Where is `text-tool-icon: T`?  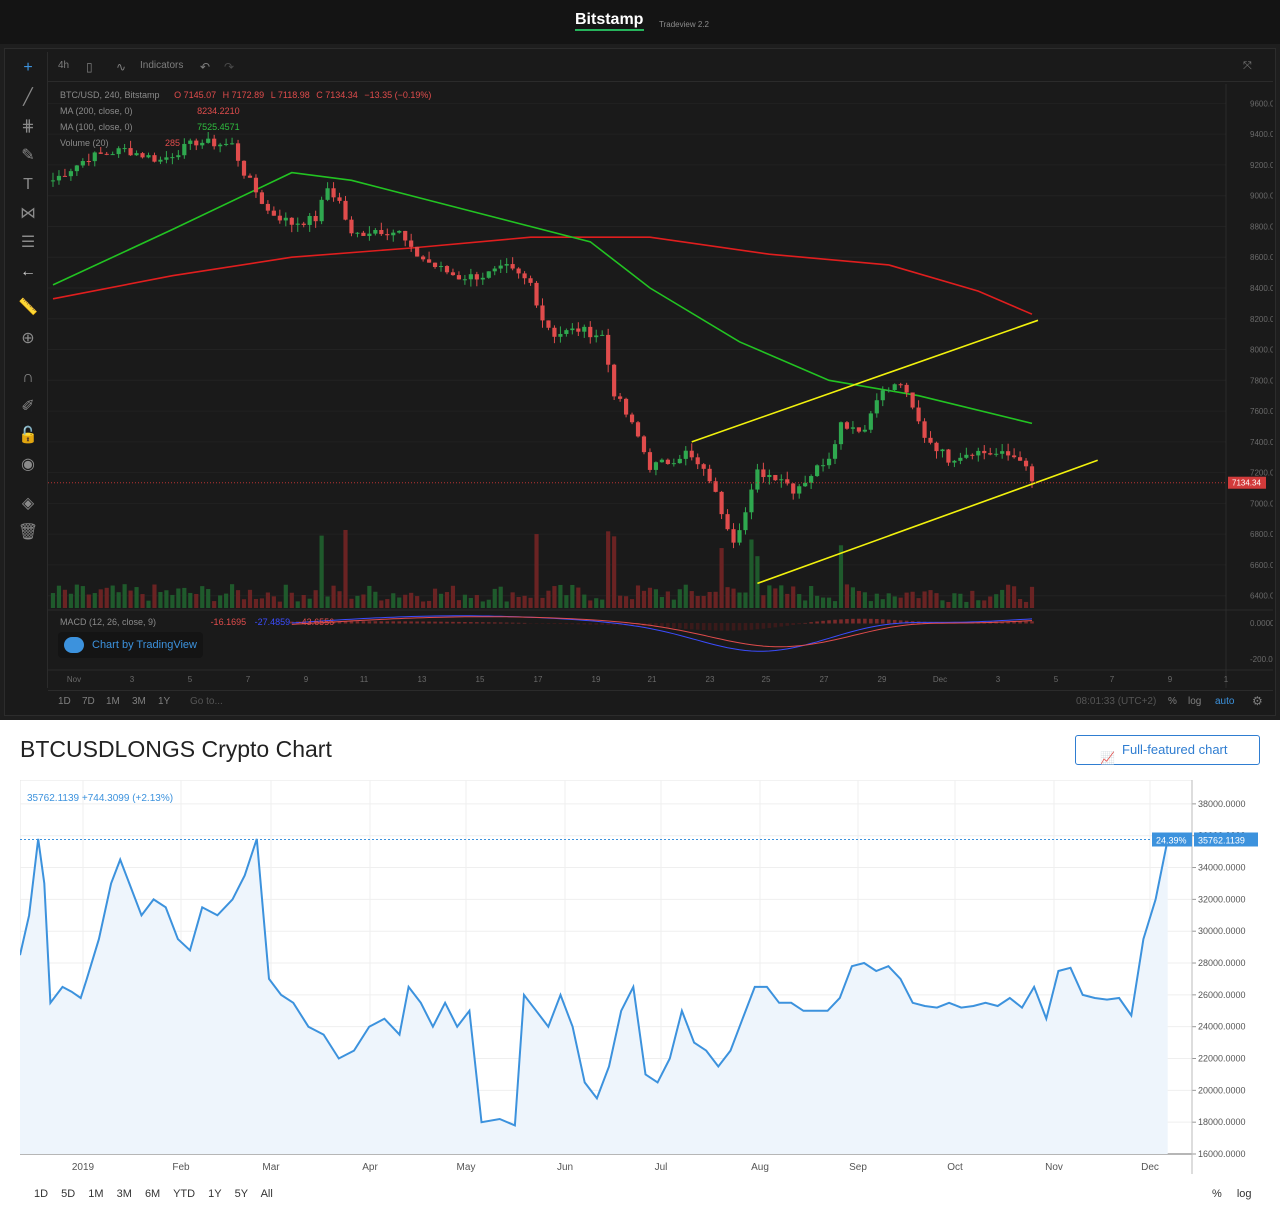
text-tool-icon: T is located at coordinates (28, 184).